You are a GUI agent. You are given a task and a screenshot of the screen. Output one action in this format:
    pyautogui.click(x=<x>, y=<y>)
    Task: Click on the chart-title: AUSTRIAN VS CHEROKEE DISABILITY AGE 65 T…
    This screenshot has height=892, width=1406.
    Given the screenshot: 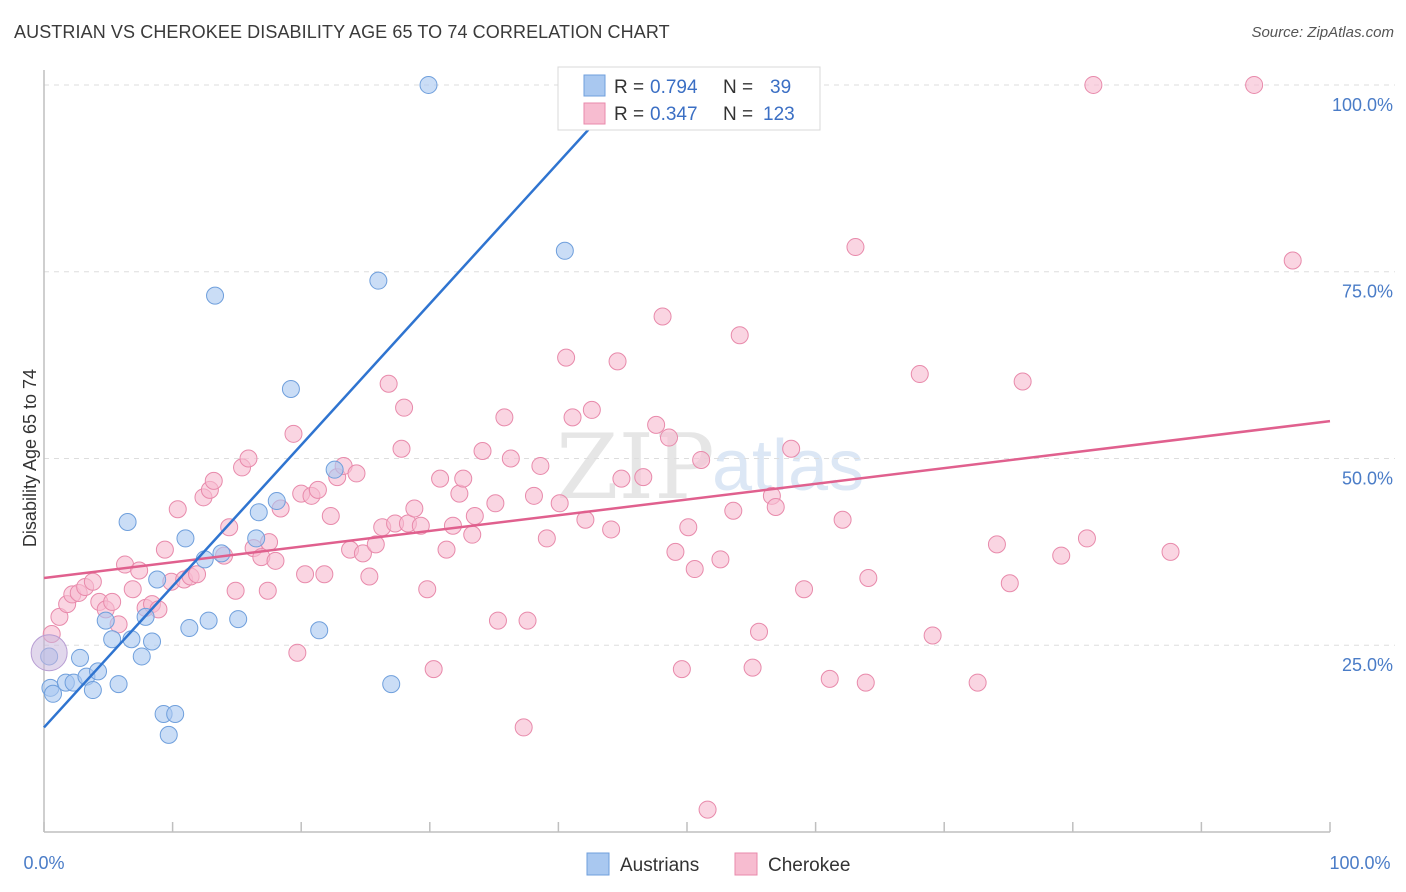 What is the action you would take?
    pyautogui.click(x=342, y=32)
    